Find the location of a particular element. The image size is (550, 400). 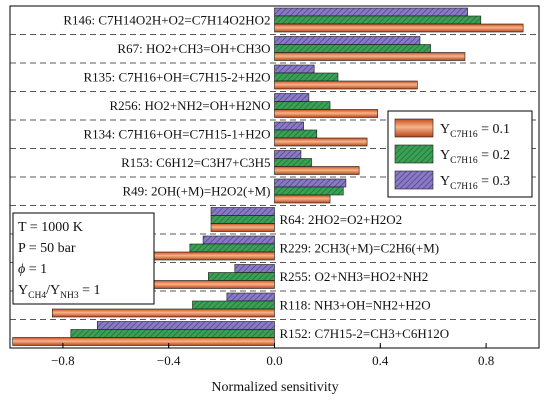

x-axis-label: Normalized sensitivity is located at coordinates (274, 387).